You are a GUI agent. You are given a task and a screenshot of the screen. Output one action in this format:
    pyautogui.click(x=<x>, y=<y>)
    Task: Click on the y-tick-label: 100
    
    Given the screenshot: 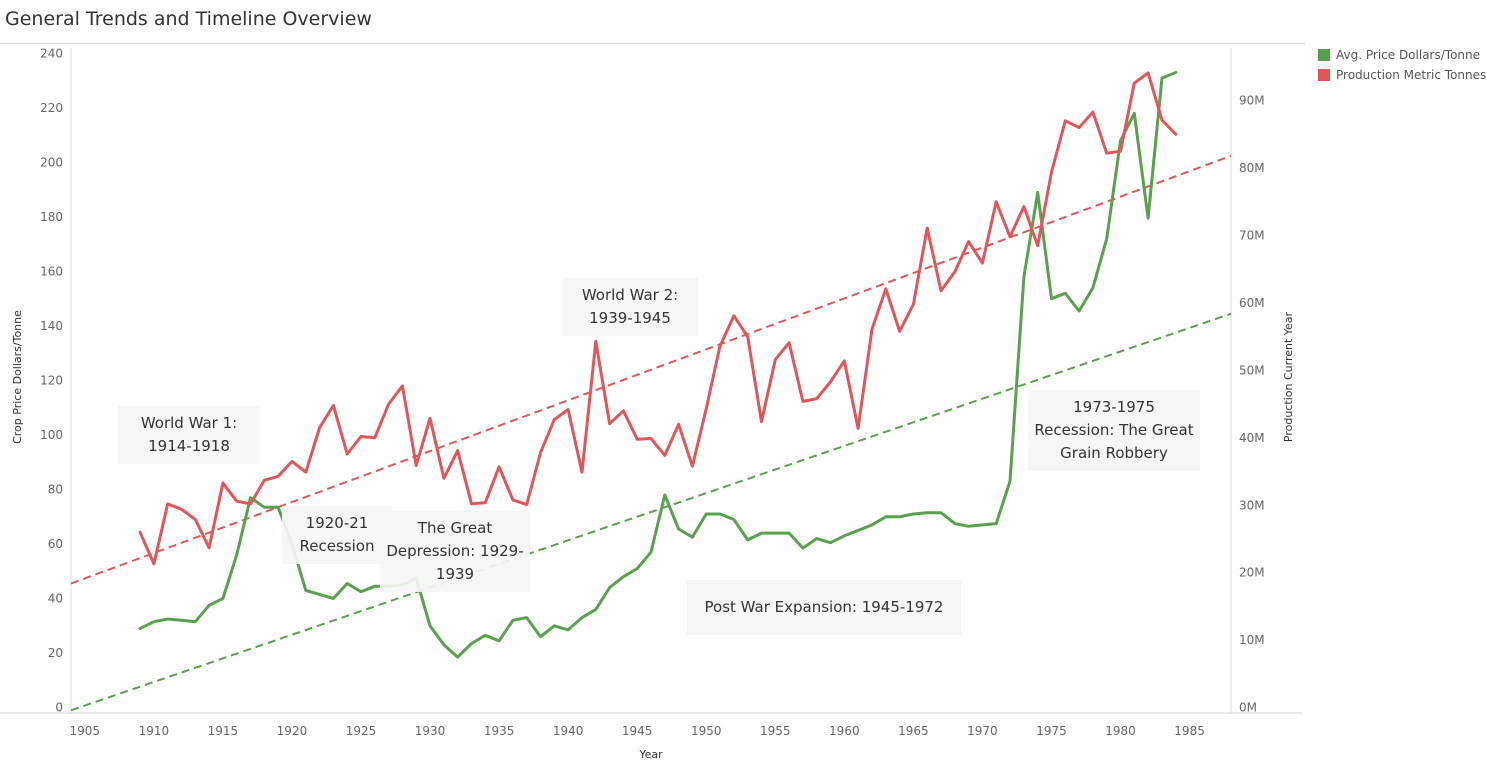 What is the action you would take?
    pyautogui.click(x=51, y=435)
    